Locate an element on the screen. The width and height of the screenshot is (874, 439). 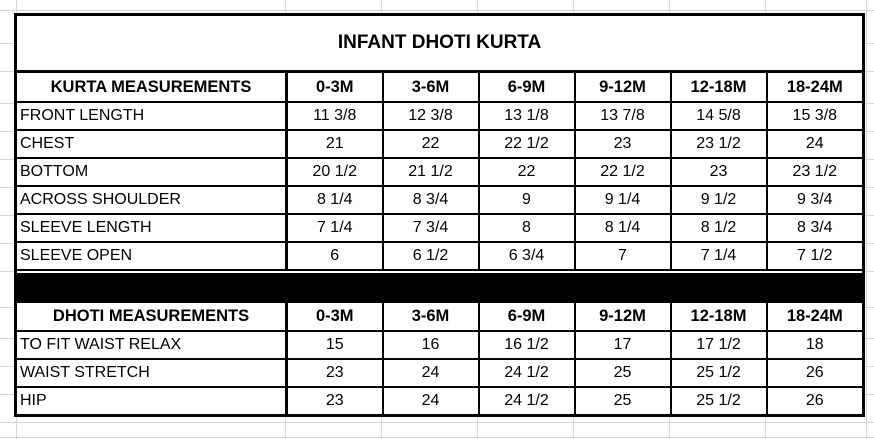
black-divider-band is located at coordinates (439, 285).